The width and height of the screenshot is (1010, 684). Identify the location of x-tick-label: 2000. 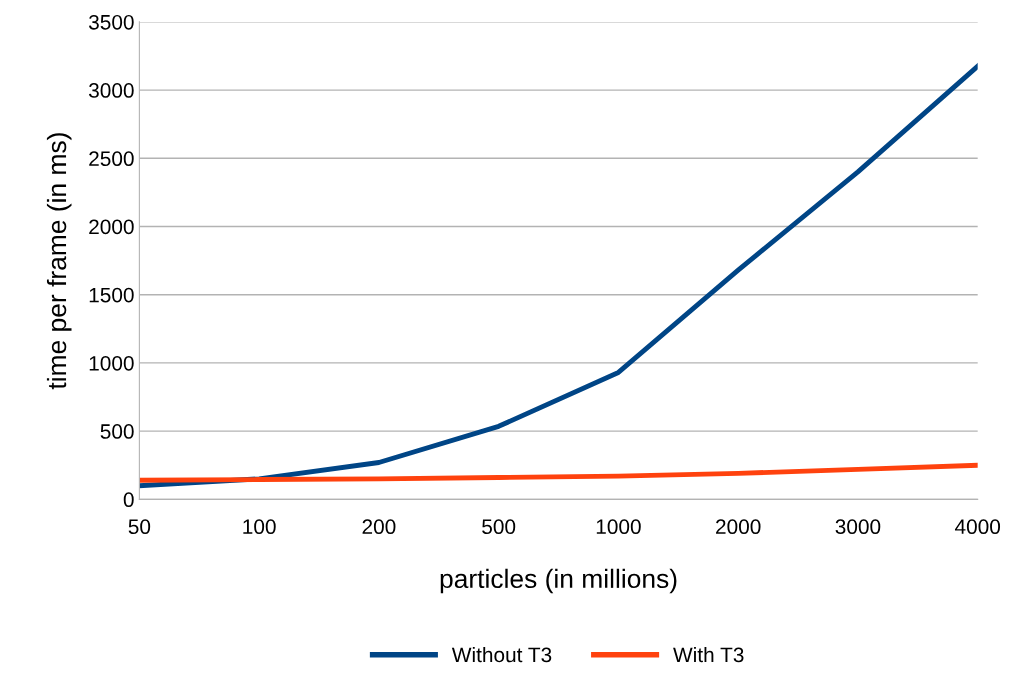
(738, 527).